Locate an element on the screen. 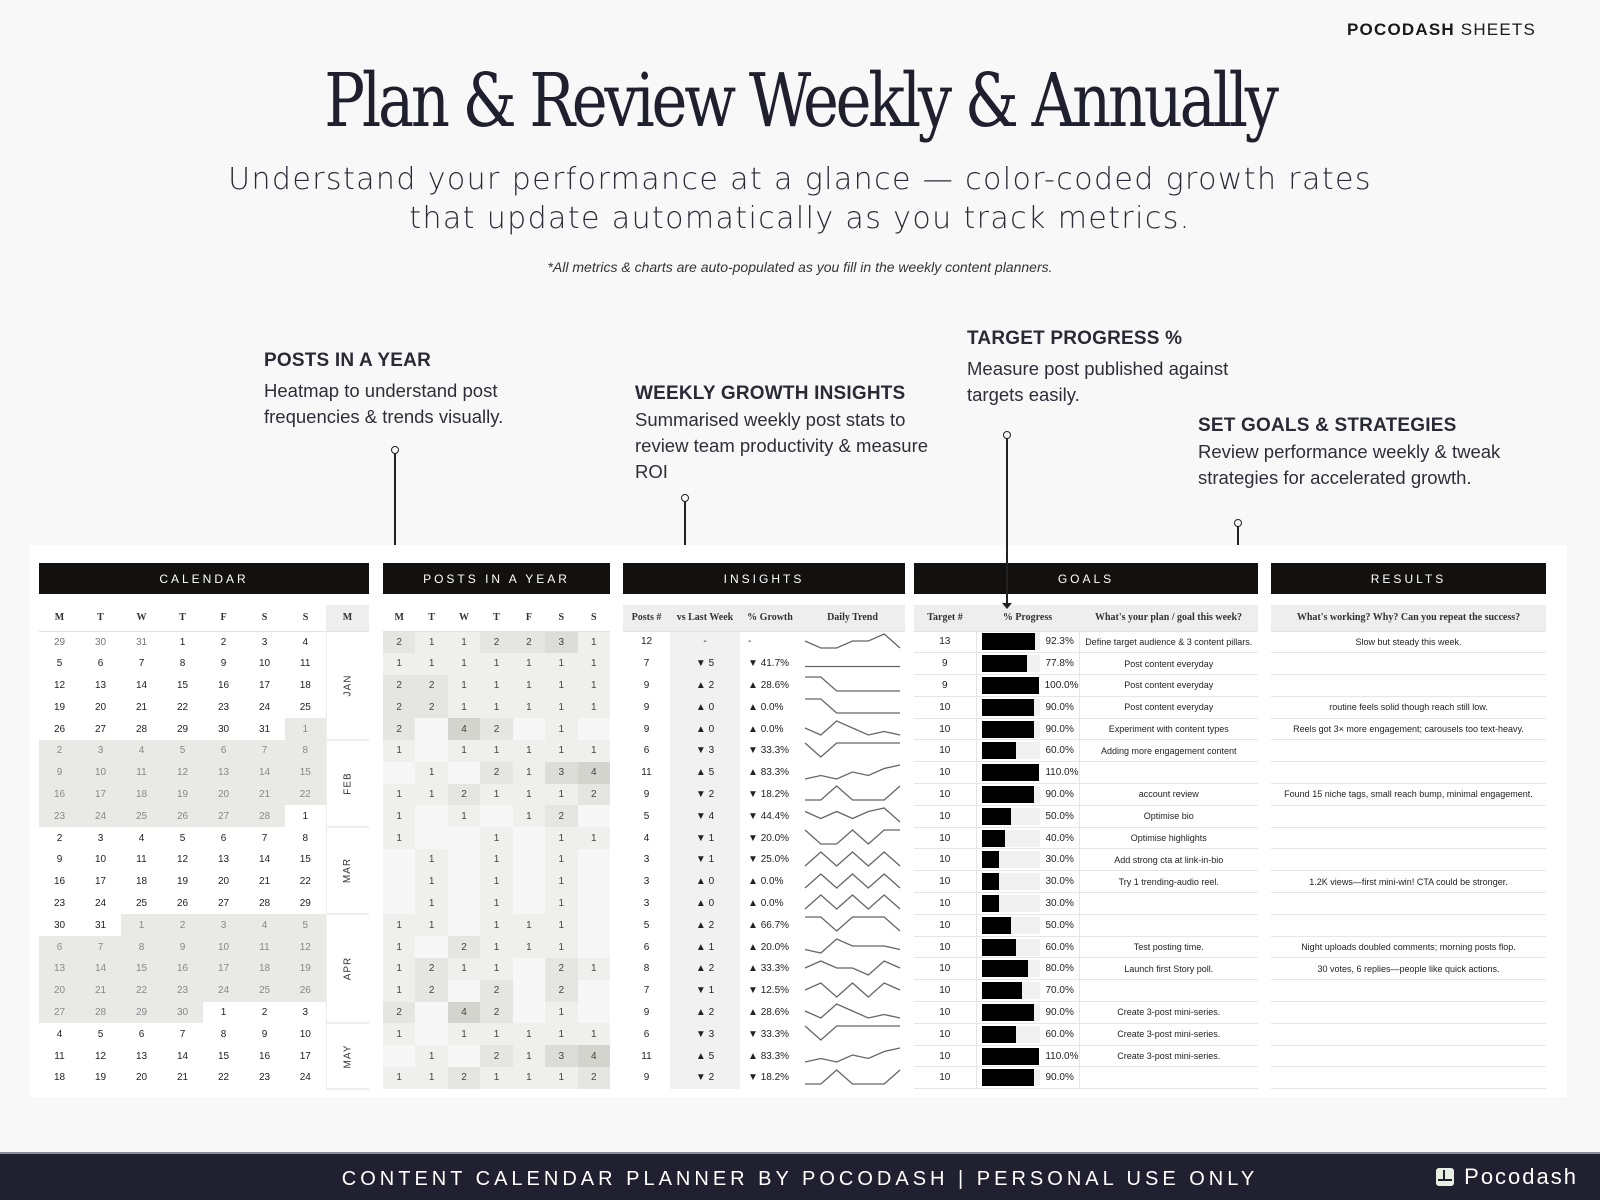 The height and width of the screenshot is (1200, 1600). calendar-day: 8 is located at coordinates (141, 947).